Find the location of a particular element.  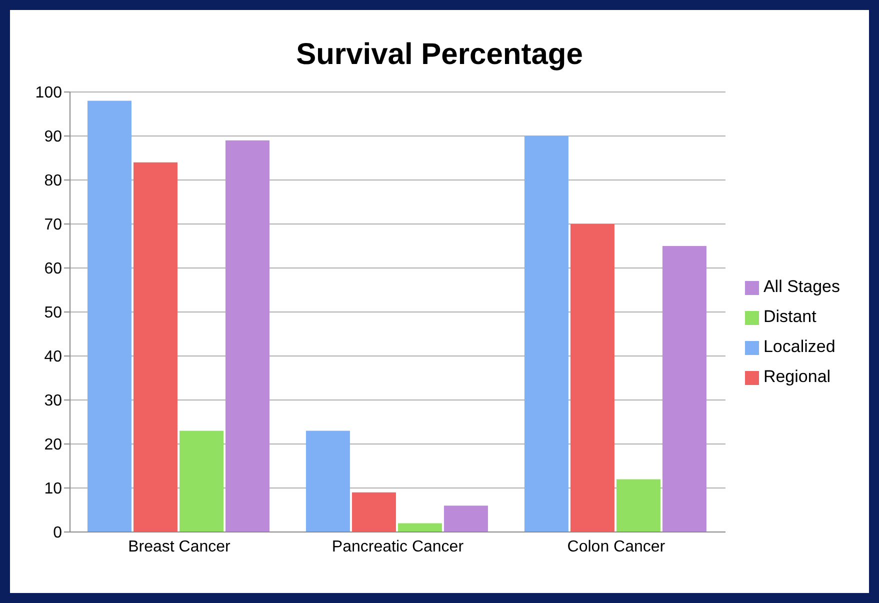

legend-label: Regional is located at coordinates (797, 376).